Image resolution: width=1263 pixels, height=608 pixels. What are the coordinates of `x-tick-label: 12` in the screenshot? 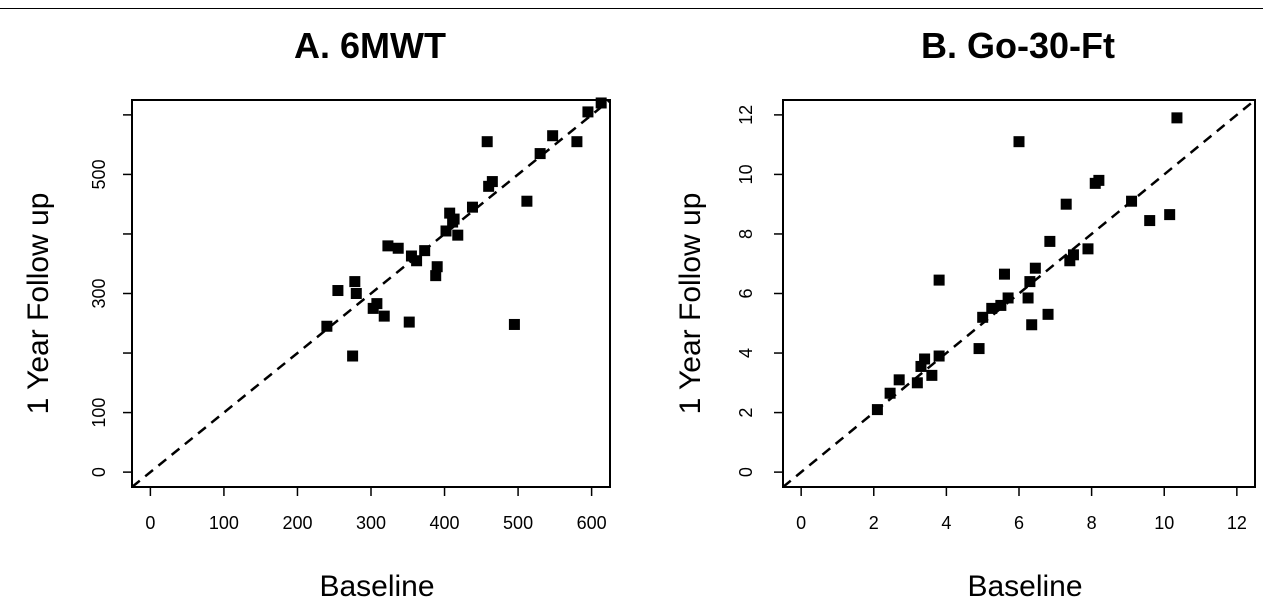 It's located at (1237, 523).